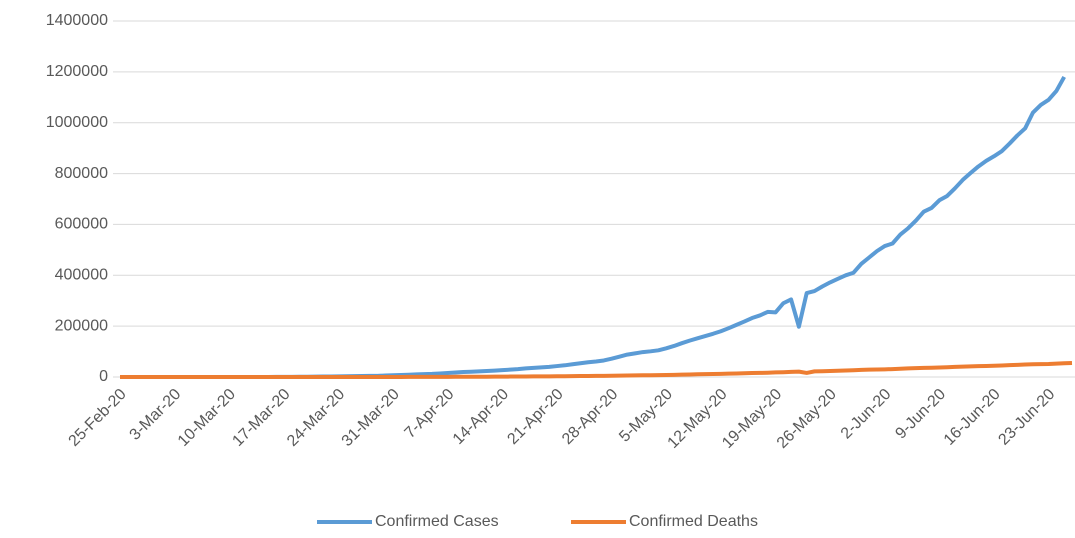 The width and height of the screenshot is (1075, 538). Describe the element at coordinates (81, 325) in the screenshot. I see `y-tick-label: 200000` at that location.